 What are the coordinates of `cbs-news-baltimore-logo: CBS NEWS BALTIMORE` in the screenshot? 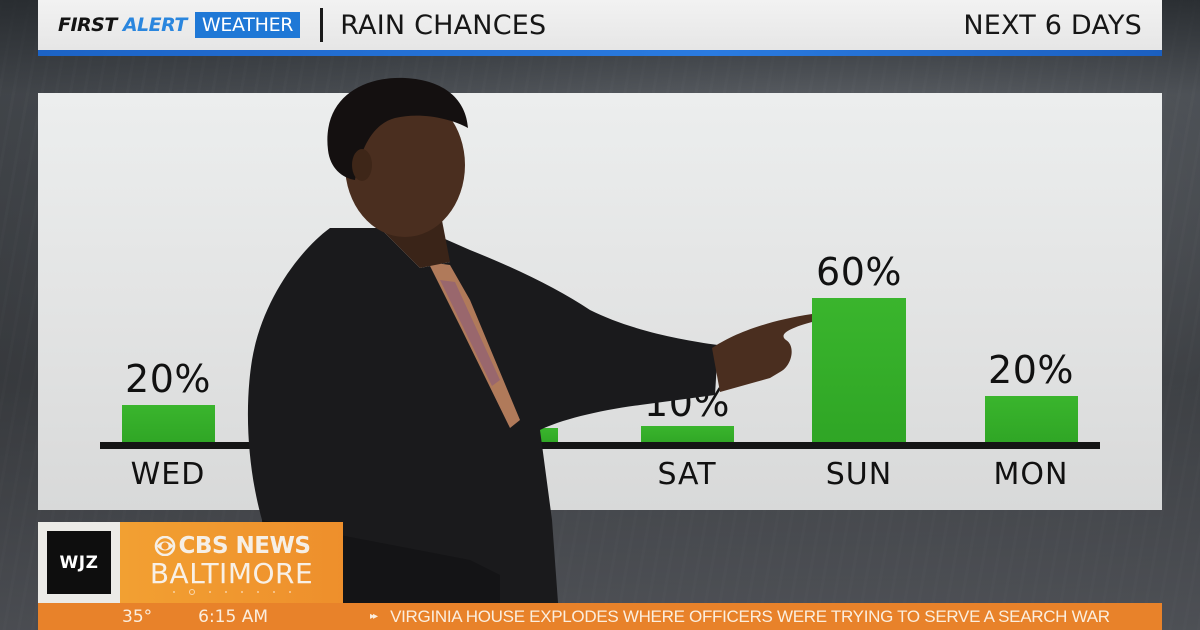 It's located at (231, 562).